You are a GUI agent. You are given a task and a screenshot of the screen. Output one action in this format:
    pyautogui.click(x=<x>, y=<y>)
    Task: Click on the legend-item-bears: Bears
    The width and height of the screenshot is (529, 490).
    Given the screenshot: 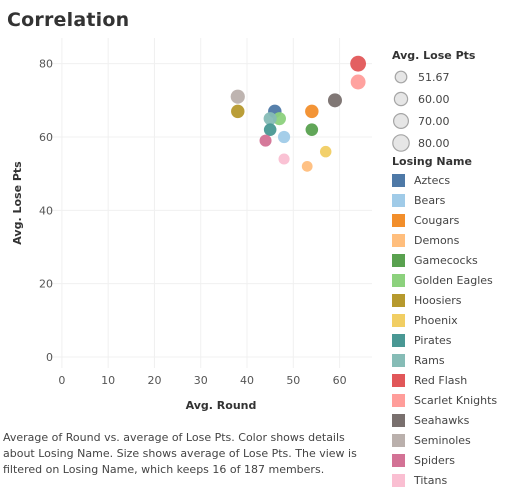 What is the action you would take?
    pyautogui.click(x=432, y=200)
    